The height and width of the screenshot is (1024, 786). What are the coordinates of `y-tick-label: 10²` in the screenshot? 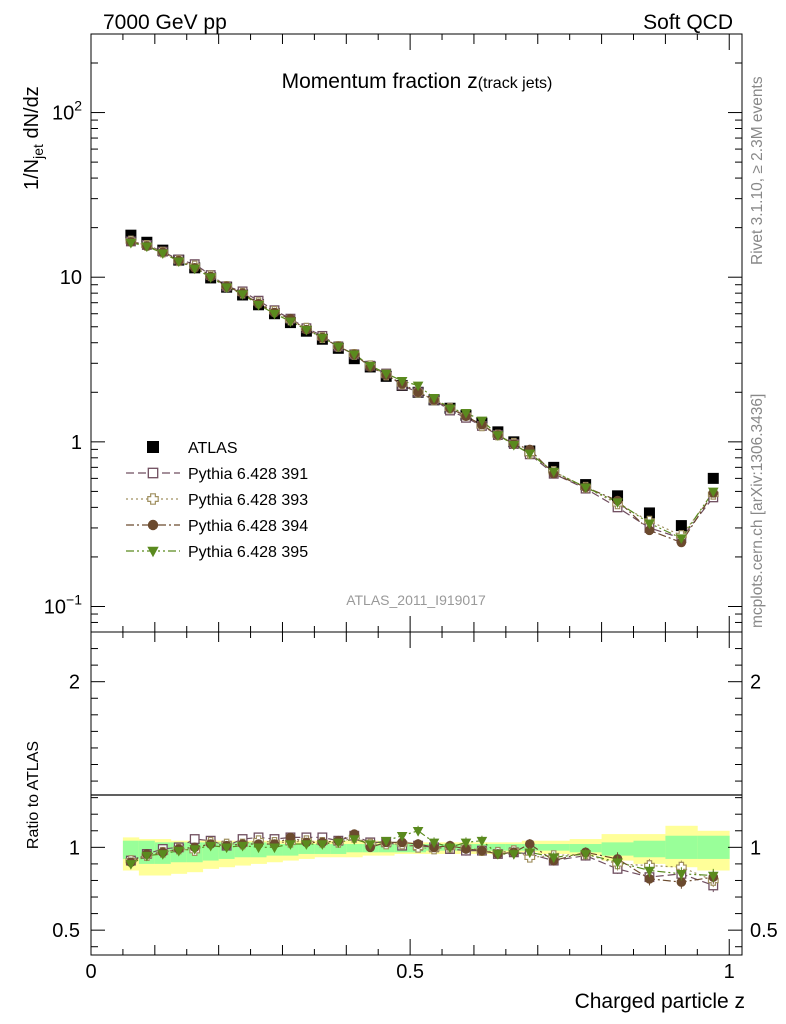 It's located at (67, 111).